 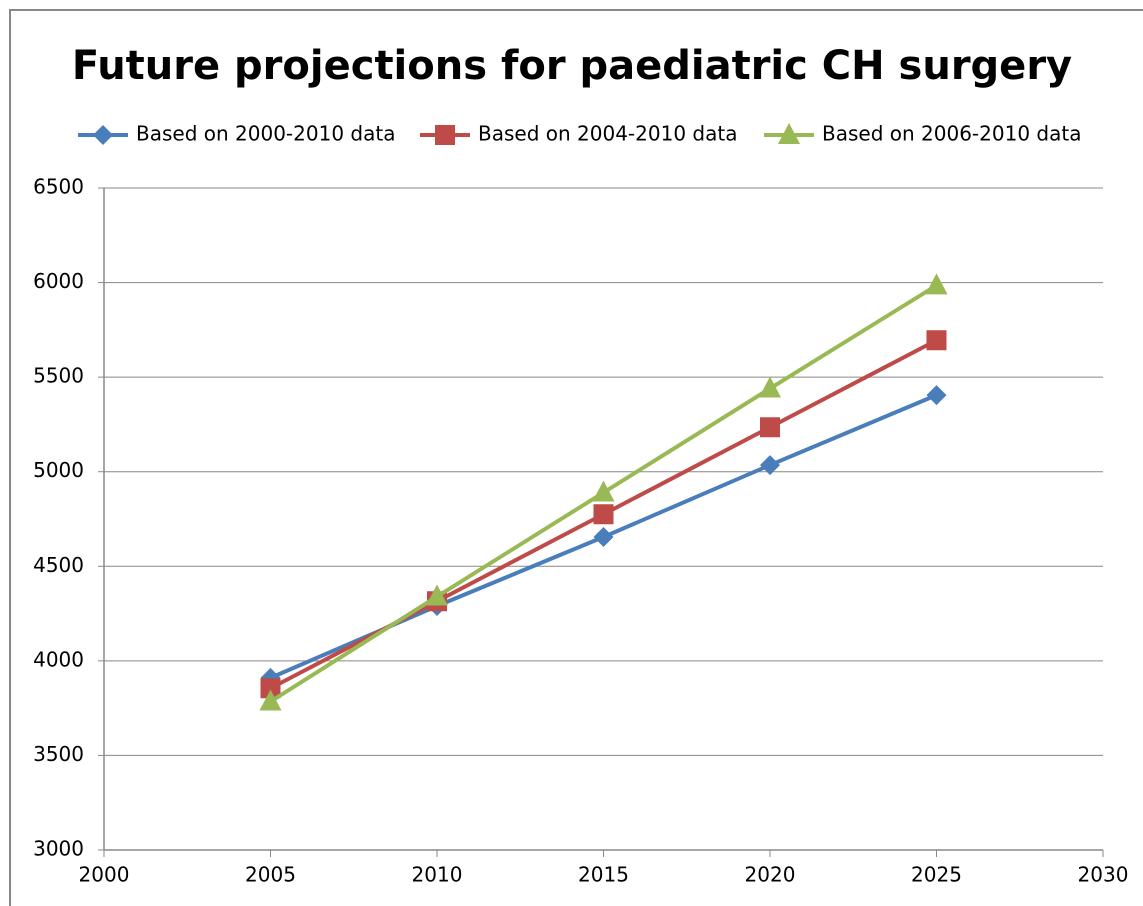 I want to click on y-tick-label: 3500, so click(x=58, y=754).